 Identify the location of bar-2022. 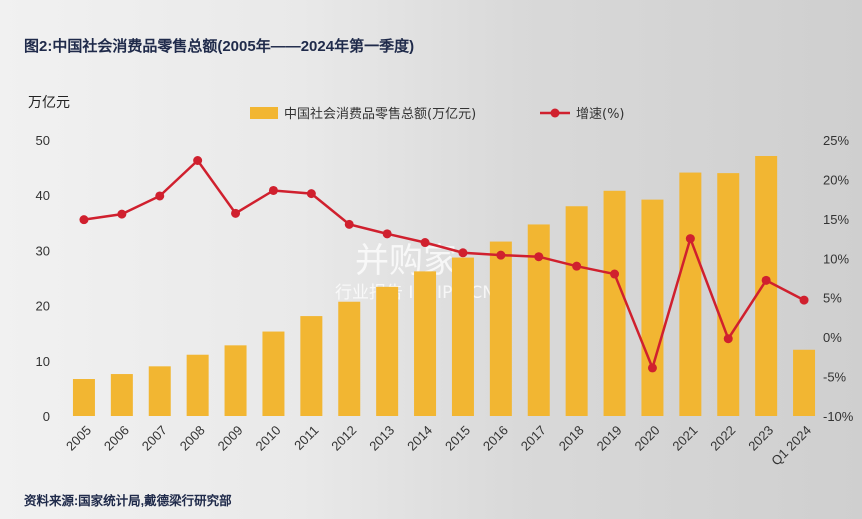
(728, 294).